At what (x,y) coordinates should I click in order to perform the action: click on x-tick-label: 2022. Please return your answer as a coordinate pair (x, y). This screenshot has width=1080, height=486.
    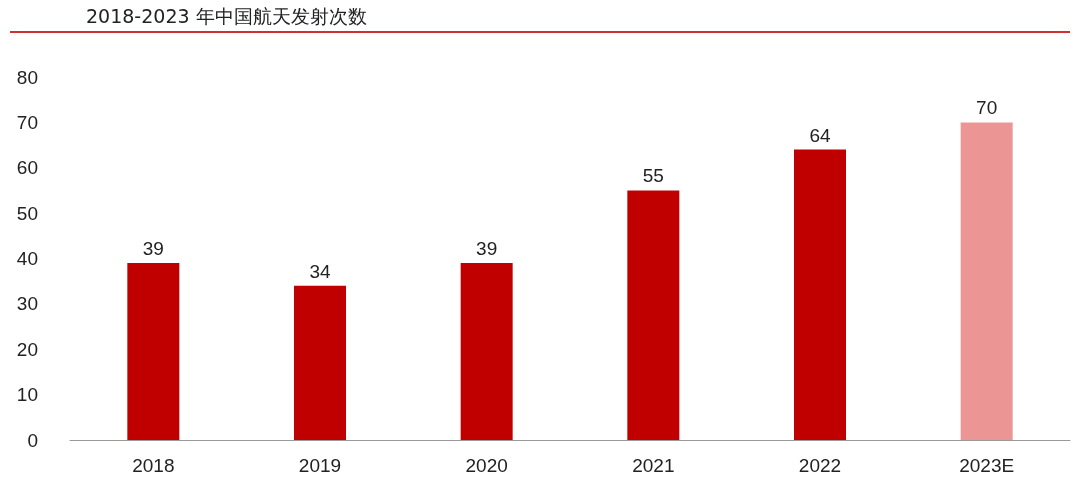
    Looking at the image, I should click on (820, 465).